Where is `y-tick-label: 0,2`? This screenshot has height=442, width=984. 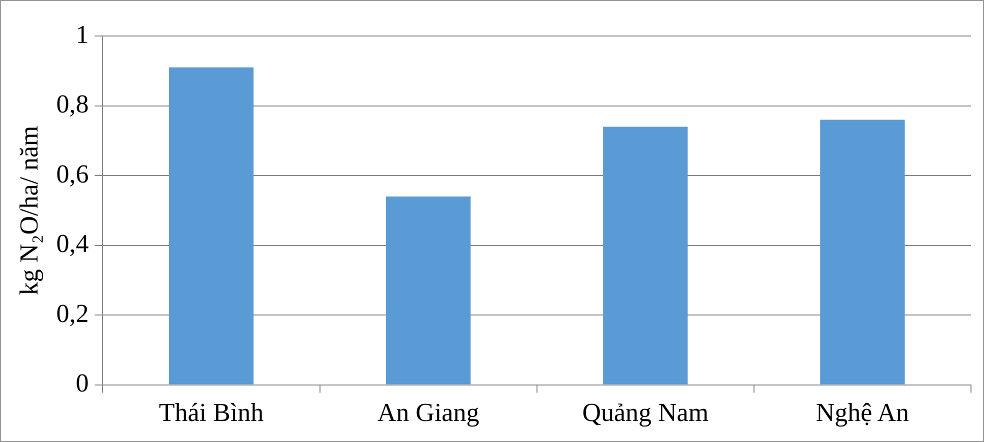 y-tick-label: 0,2 is located at coordinates (72, 313).